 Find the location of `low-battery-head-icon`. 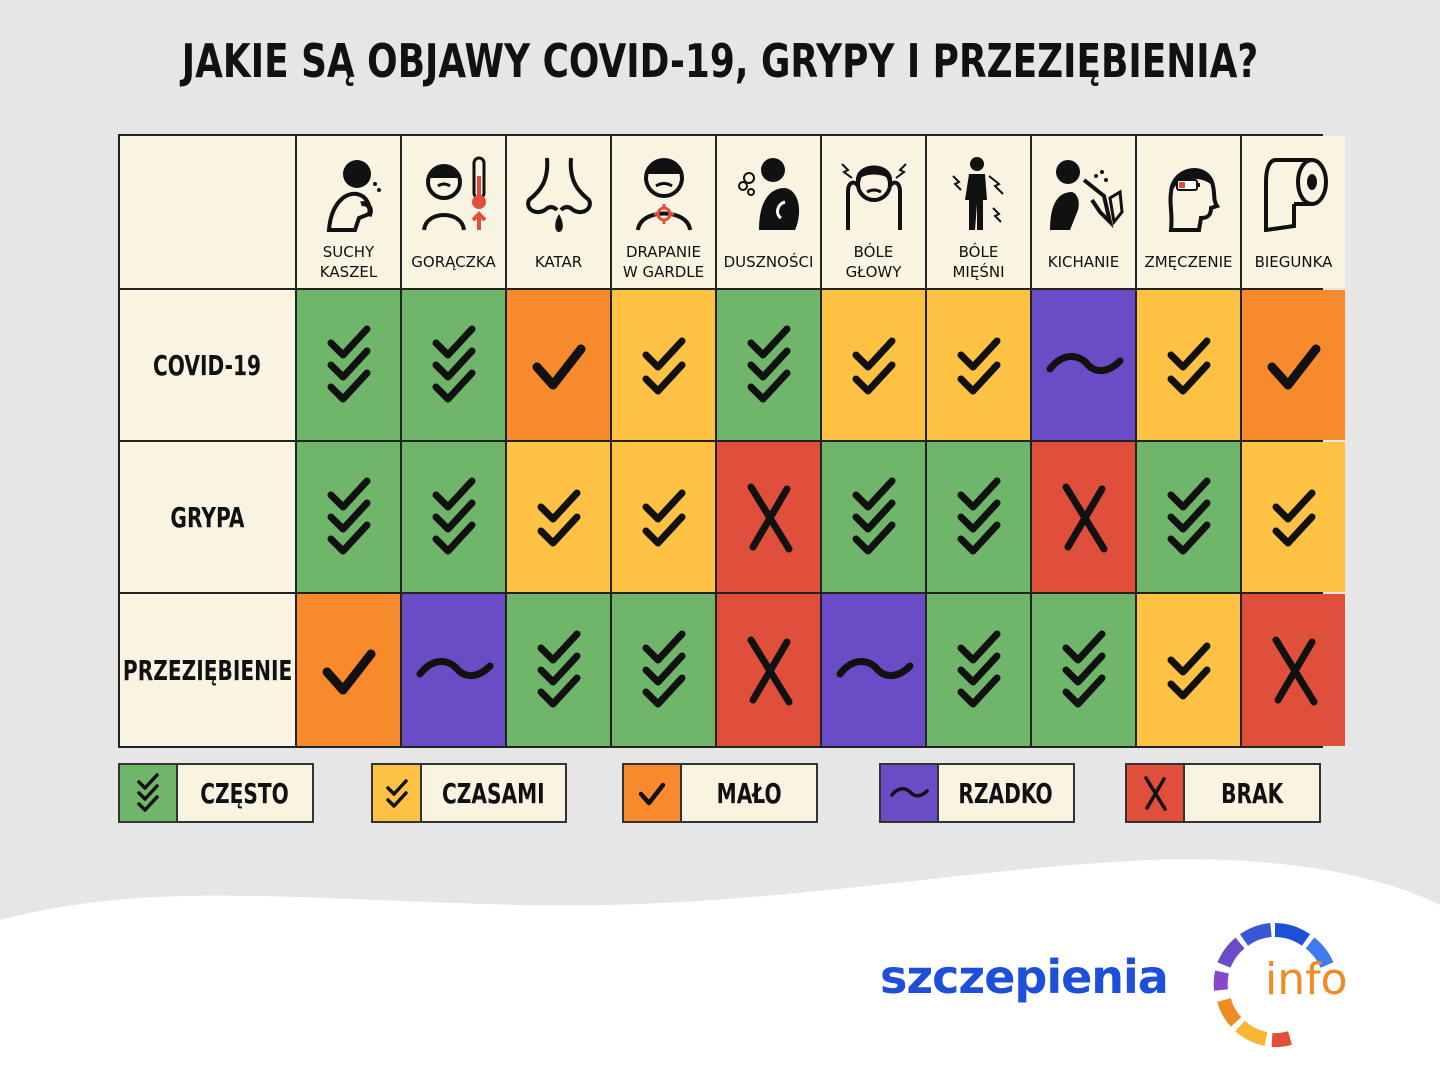

low-battery-head-icon is located at coordinates (1193, 200).